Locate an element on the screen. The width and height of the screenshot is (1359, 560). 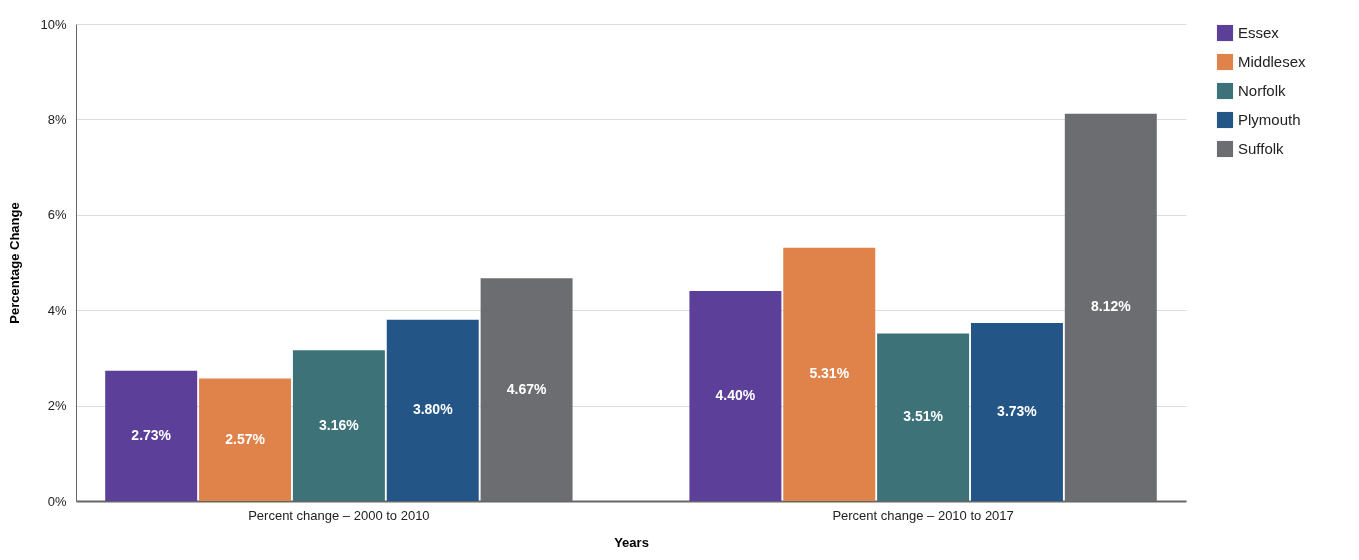
data-label: 5.31% is located at coordinates (829, 373).